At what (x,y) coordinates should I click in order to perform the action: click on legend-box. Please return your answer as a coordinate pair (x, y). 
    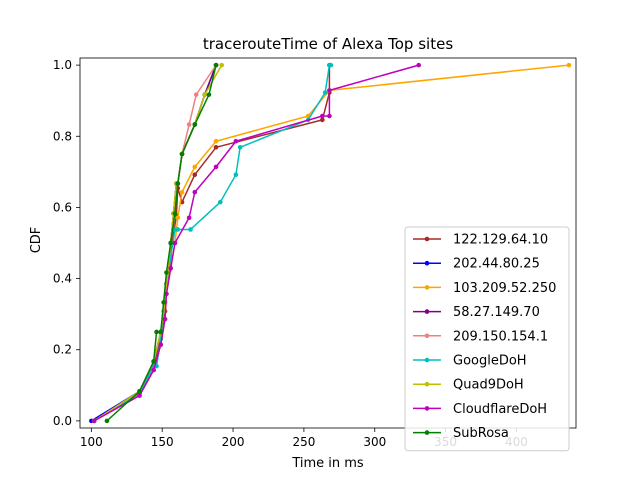
    Looking at the image, I should click on (487, 339).